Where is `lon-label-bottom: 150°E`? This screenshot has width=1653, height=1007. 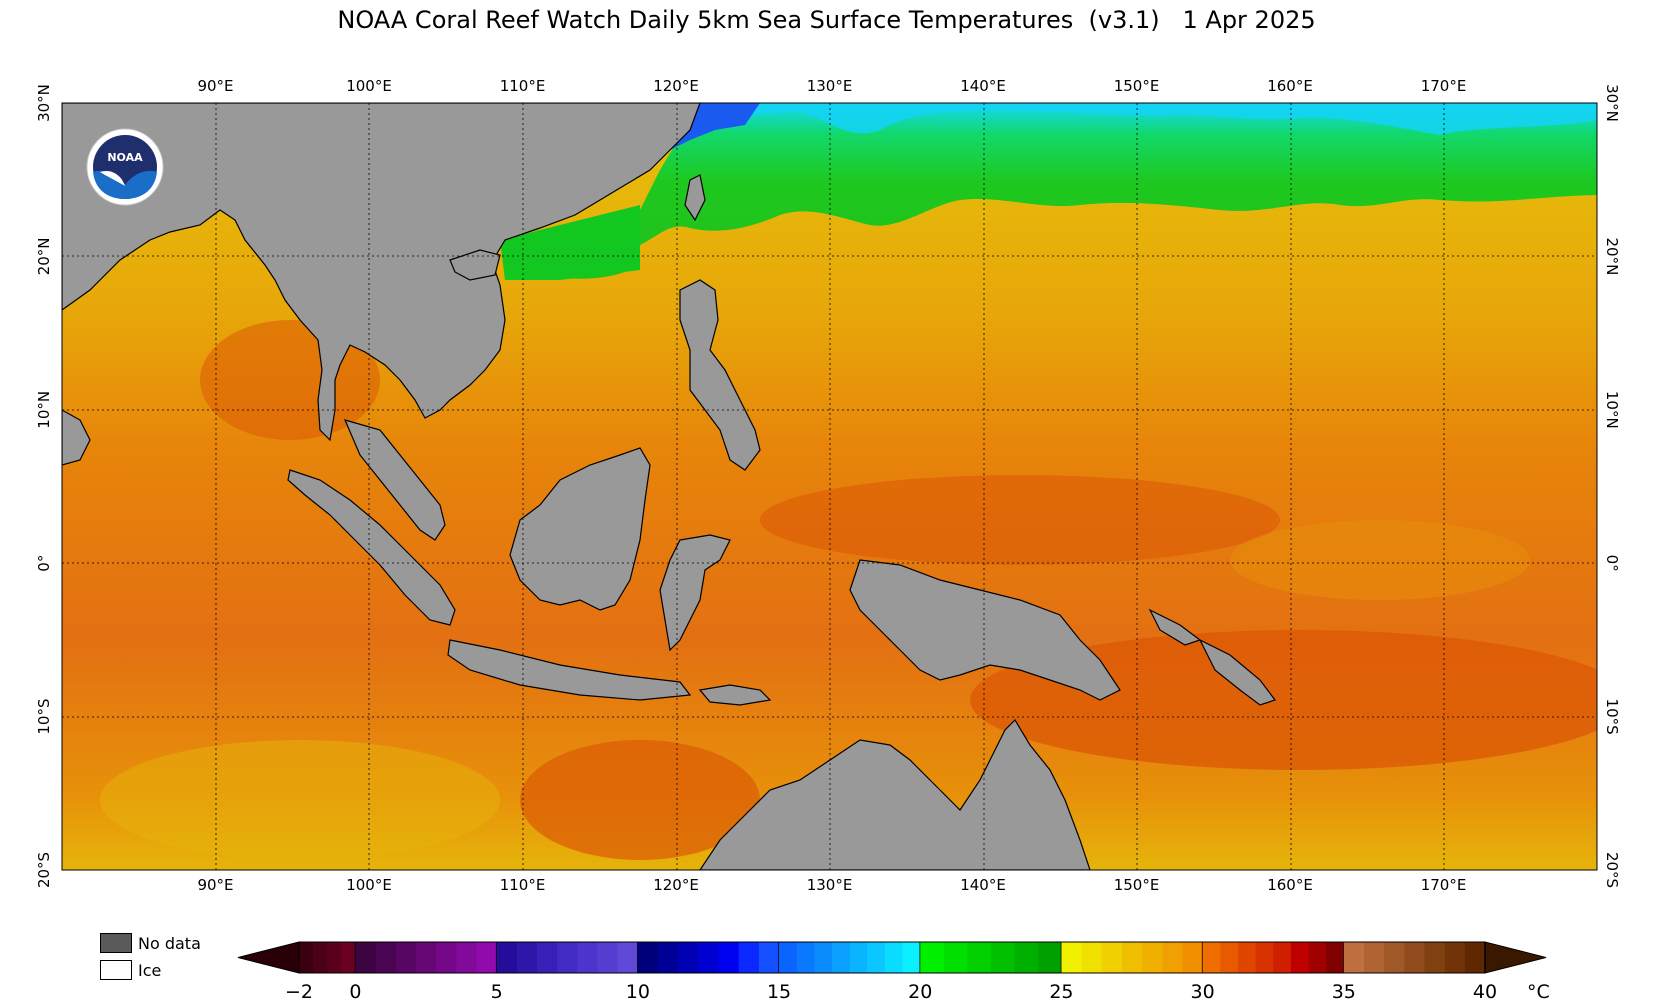
lon-label-bottom: 150°E is located at coordinates (1137, 885).